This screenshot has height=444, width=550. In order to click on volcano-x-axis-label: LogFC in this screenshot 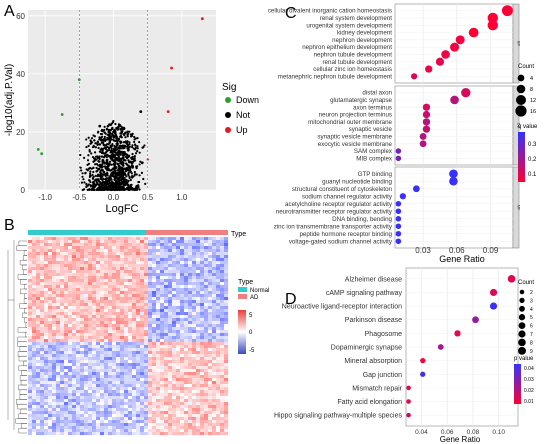, I will do `click(121, 209)`.